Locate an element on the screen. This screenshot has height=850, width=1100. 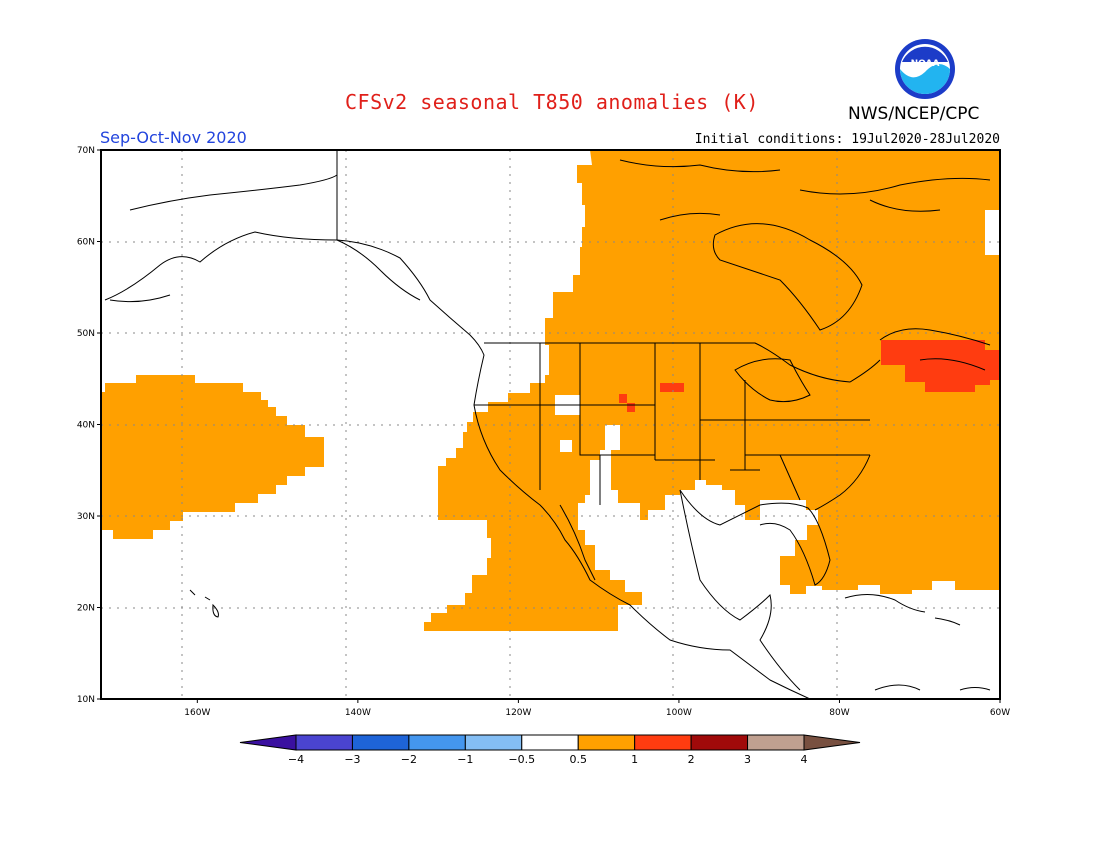
org-label: NWS/NCEP/CPC is located at coordinates (914, 114).